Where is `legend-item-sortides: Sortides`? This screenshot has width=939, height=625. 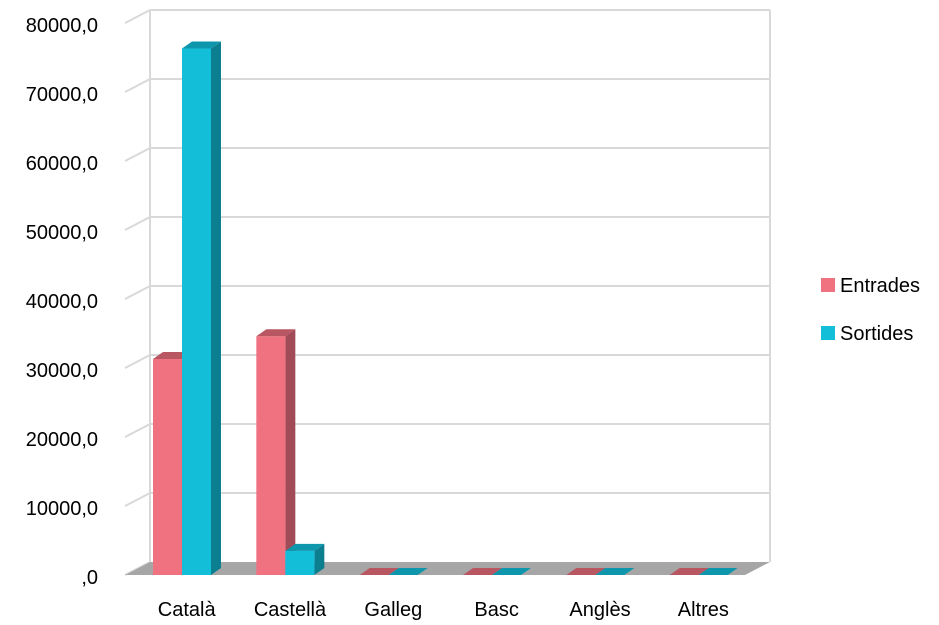 legend-item-sortides: Sortides is located at coordinates (867, 334).